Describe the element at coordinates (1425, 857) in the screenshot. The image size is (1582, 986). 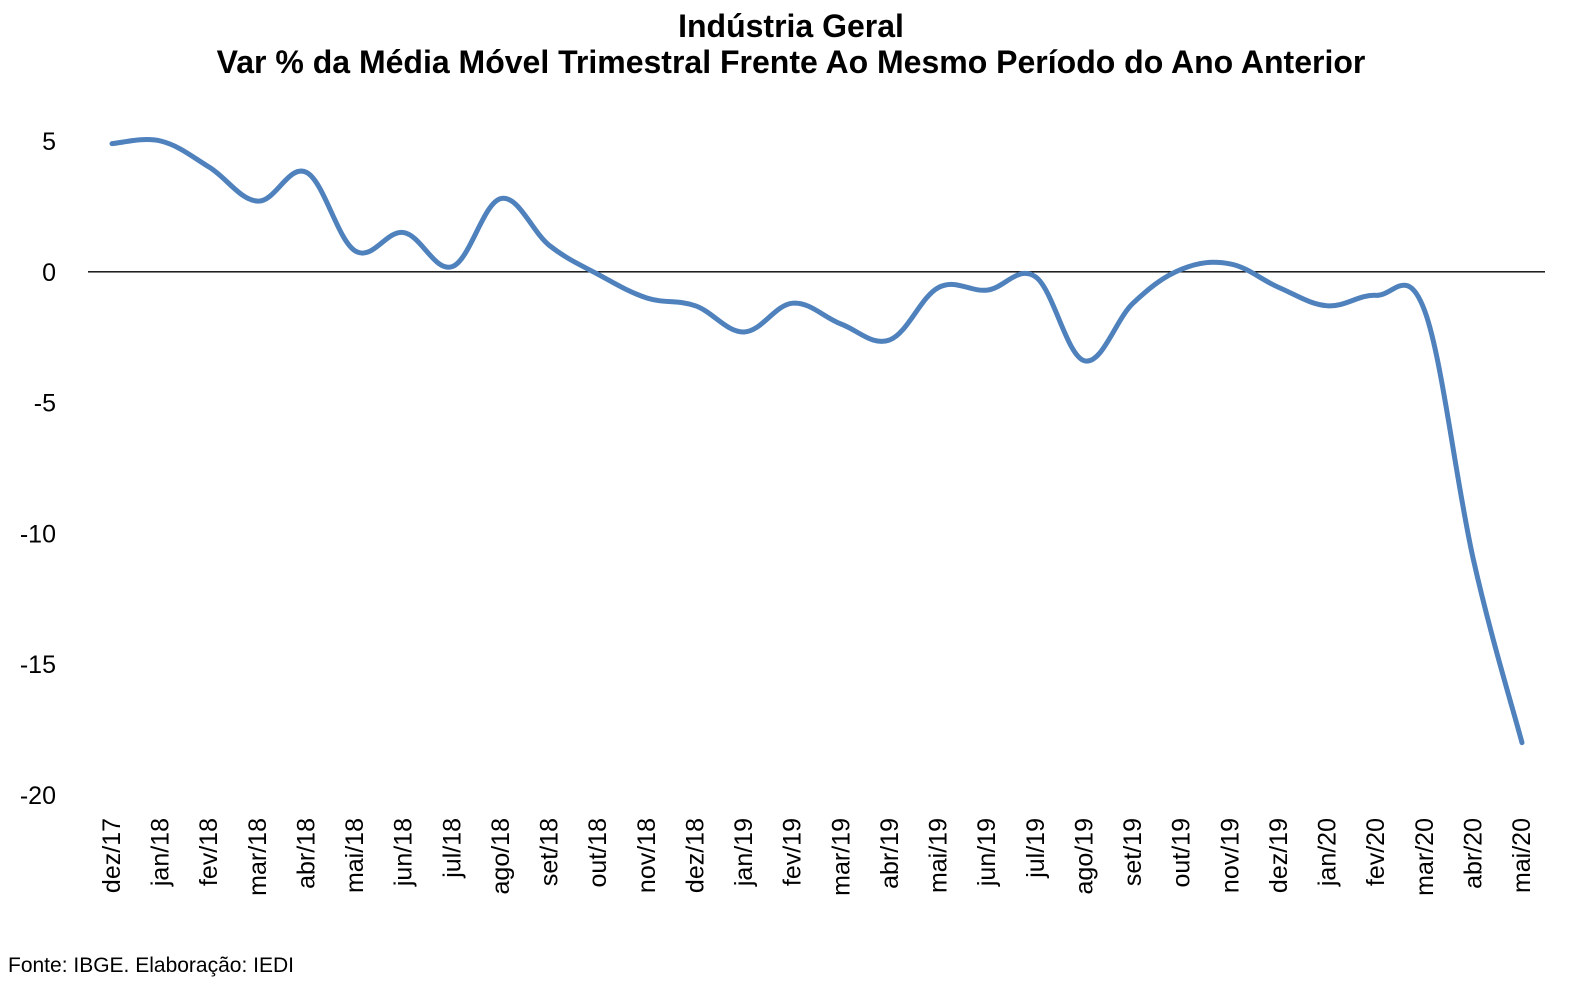
I see `x-tick-label: mar/20` at that location.